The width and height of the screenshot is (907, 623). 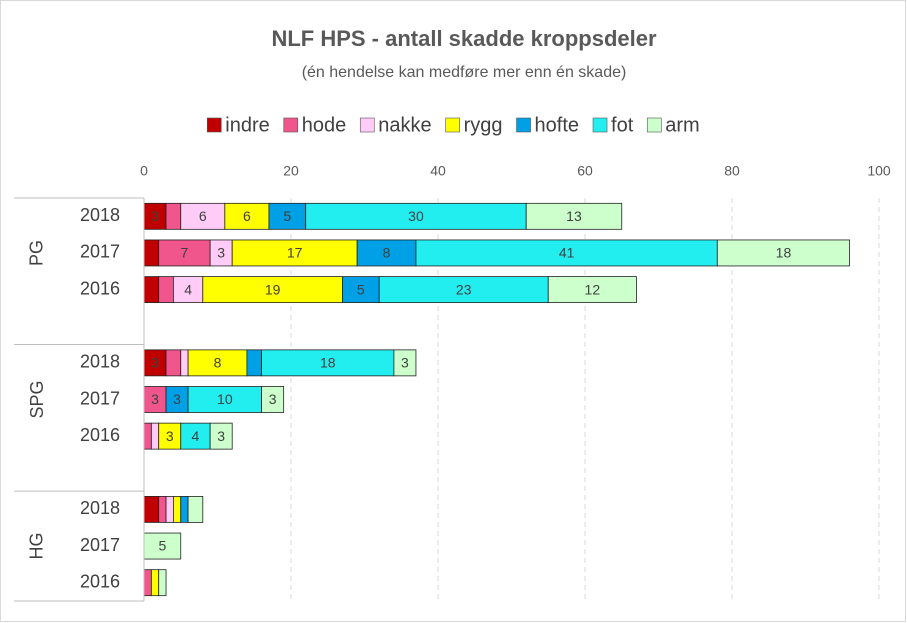 What do you see at coordinates (324, 125) in the screenshot?
I see `legend-label: hode` at bounding box center [324, 125].